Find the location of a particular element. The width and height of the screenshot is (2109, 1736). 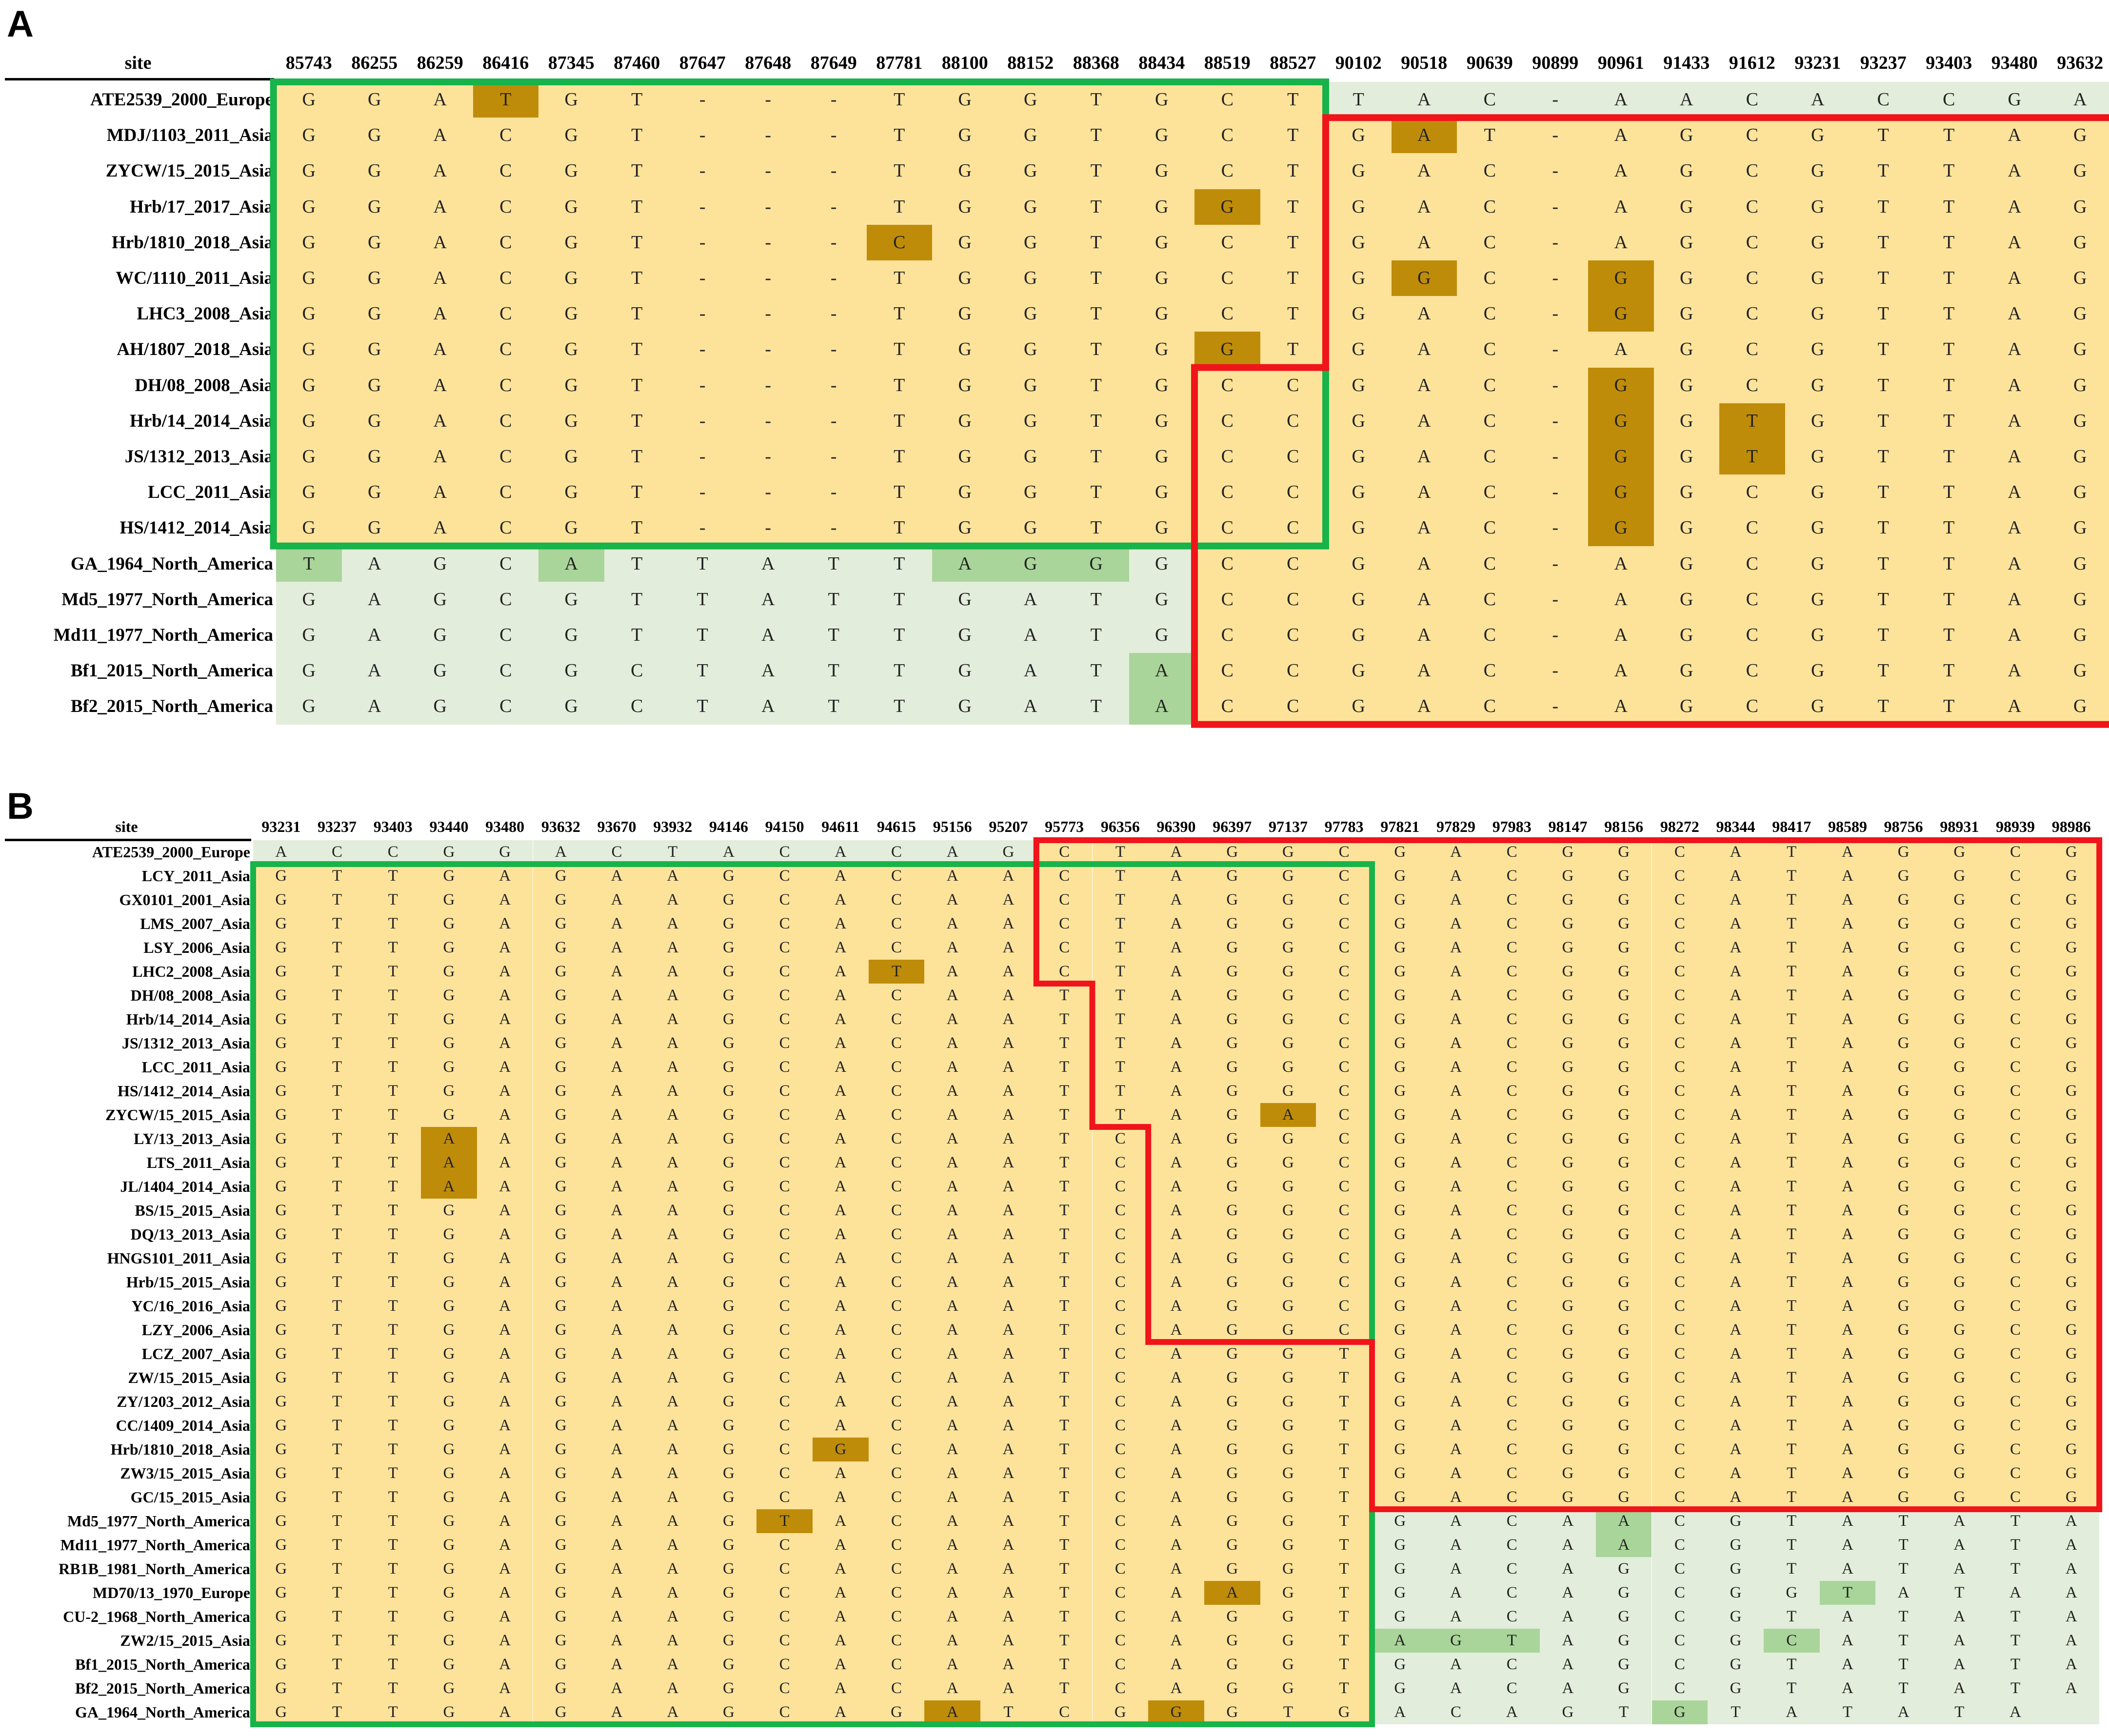

site-column-header: 90961 is located at coordinates (1620, 63).